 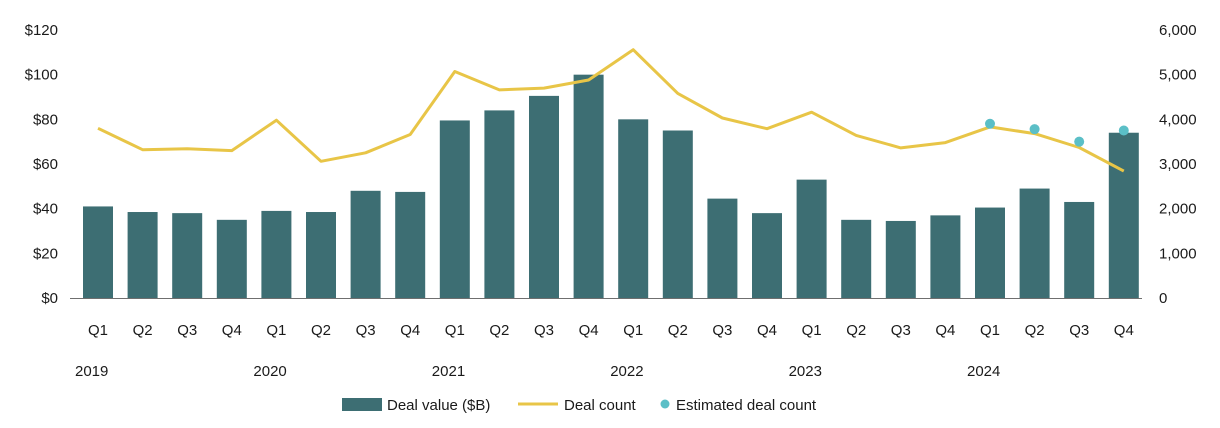 I want to click on right-y-tick-label: 3,000, so click(x=1178, y=164).